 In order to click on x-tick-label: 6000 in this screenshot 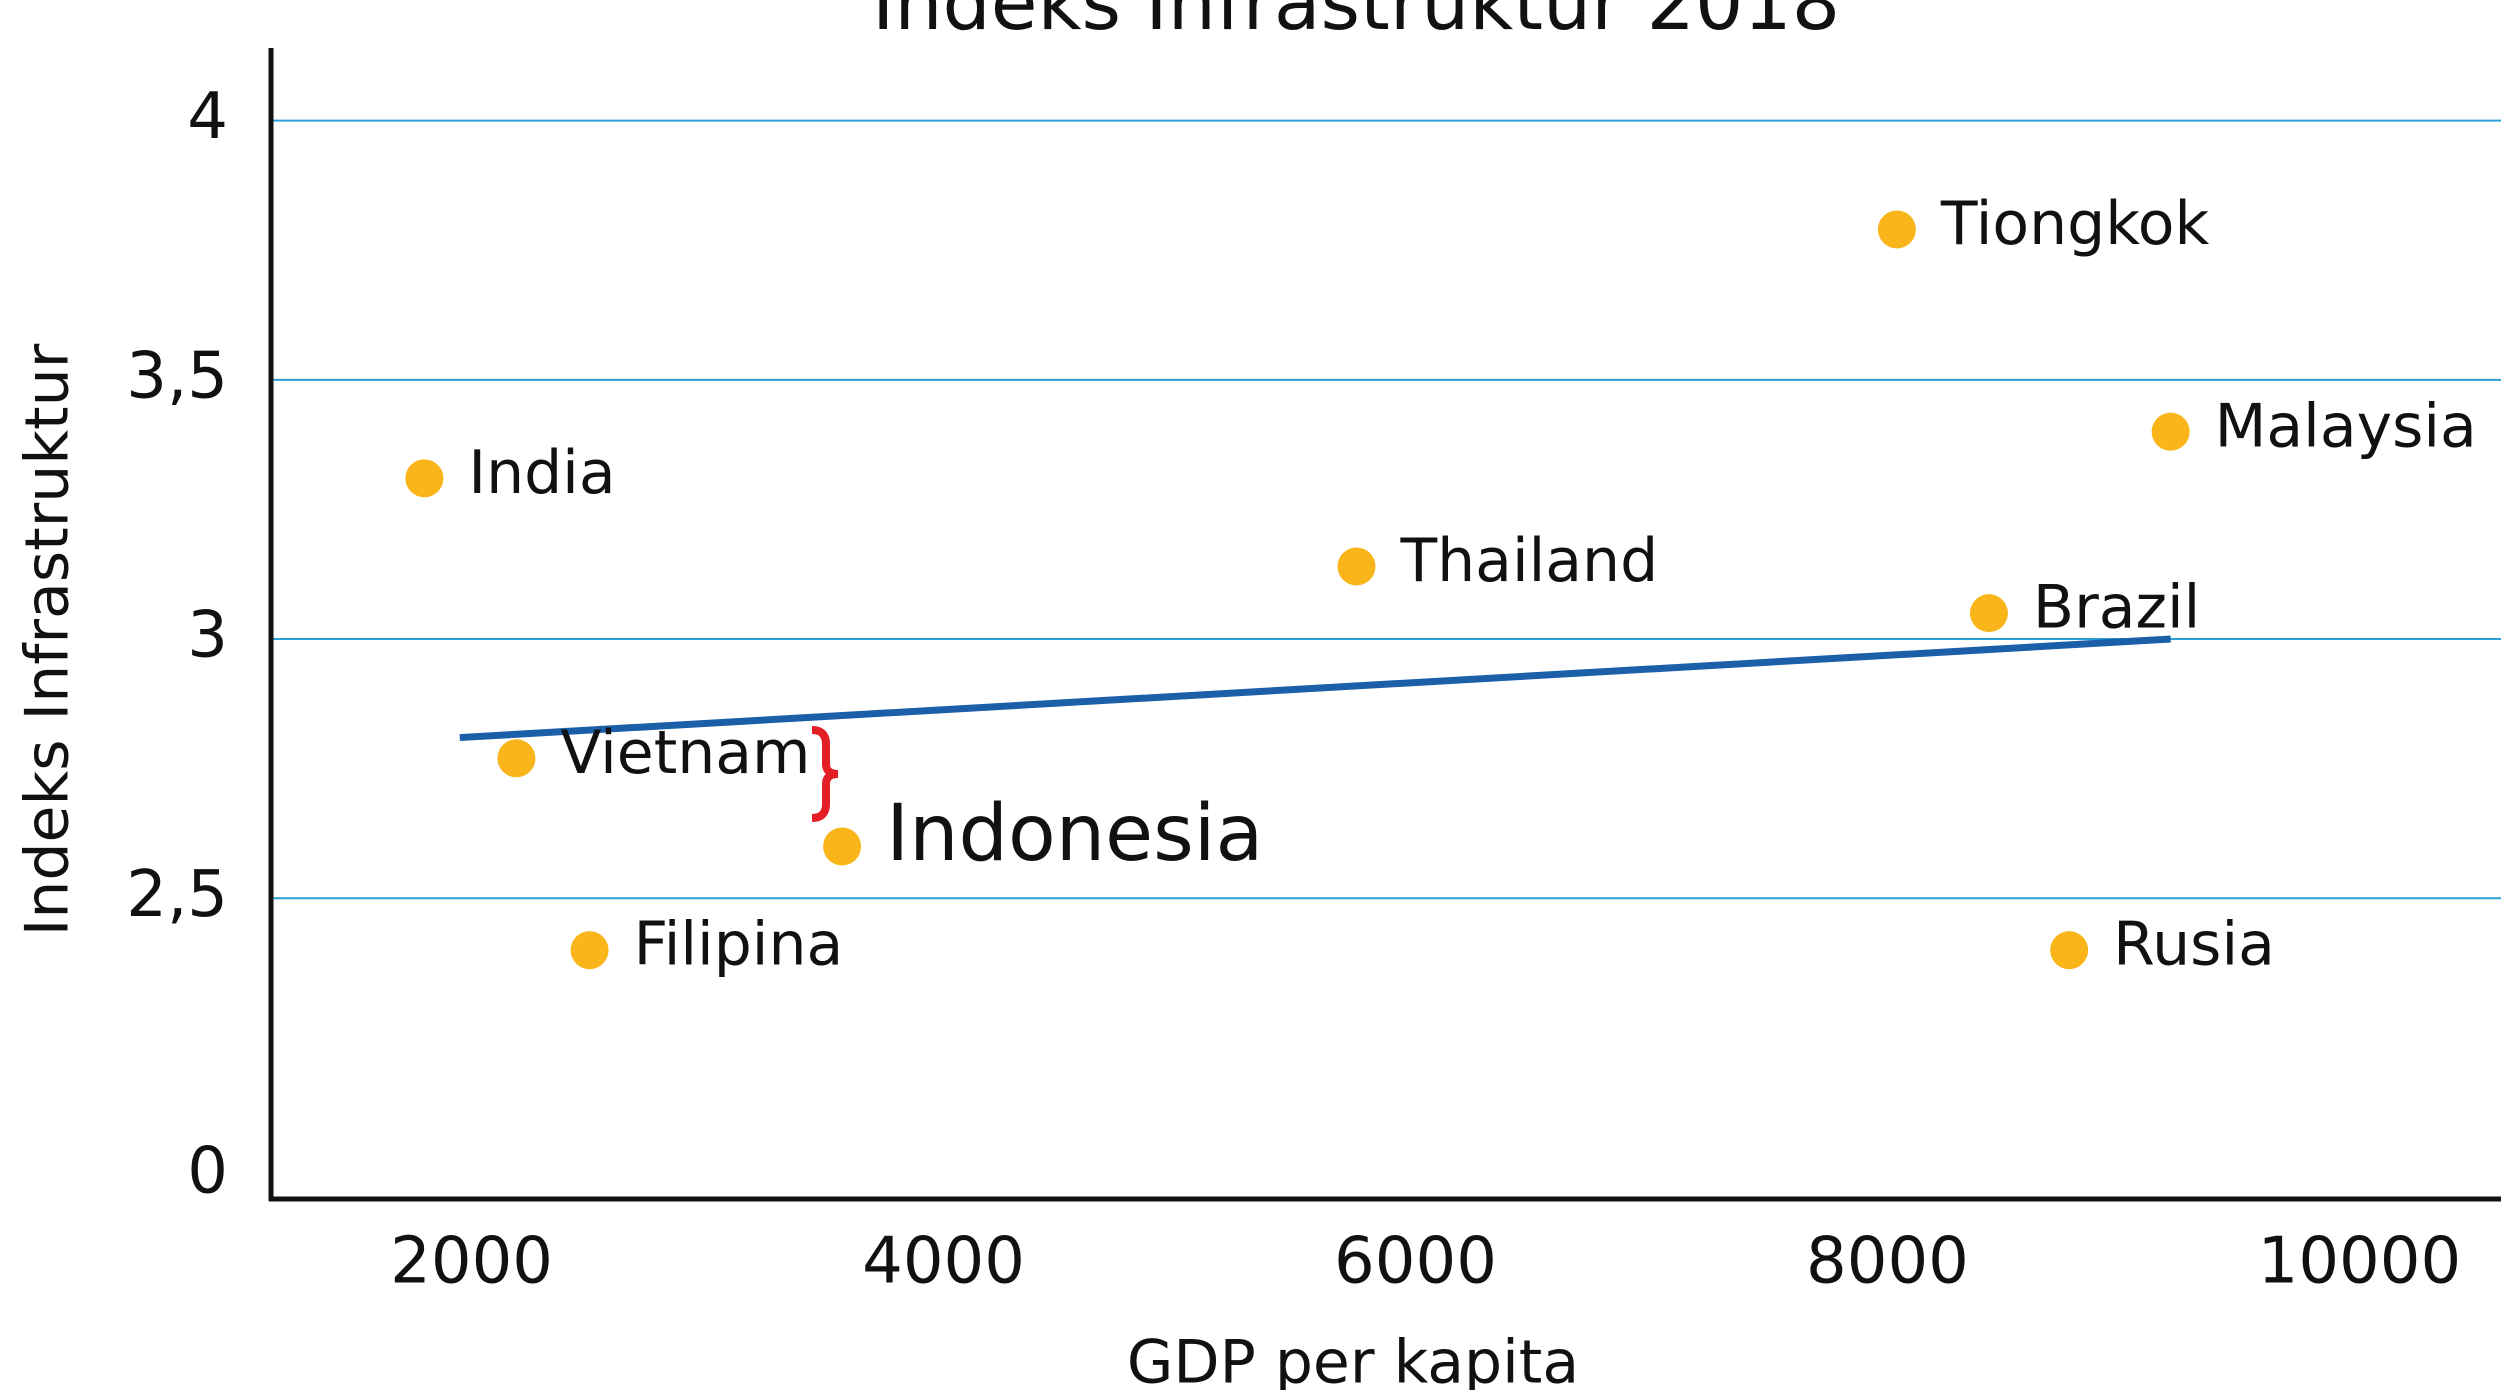, I will do `click(1415, 1262)`.